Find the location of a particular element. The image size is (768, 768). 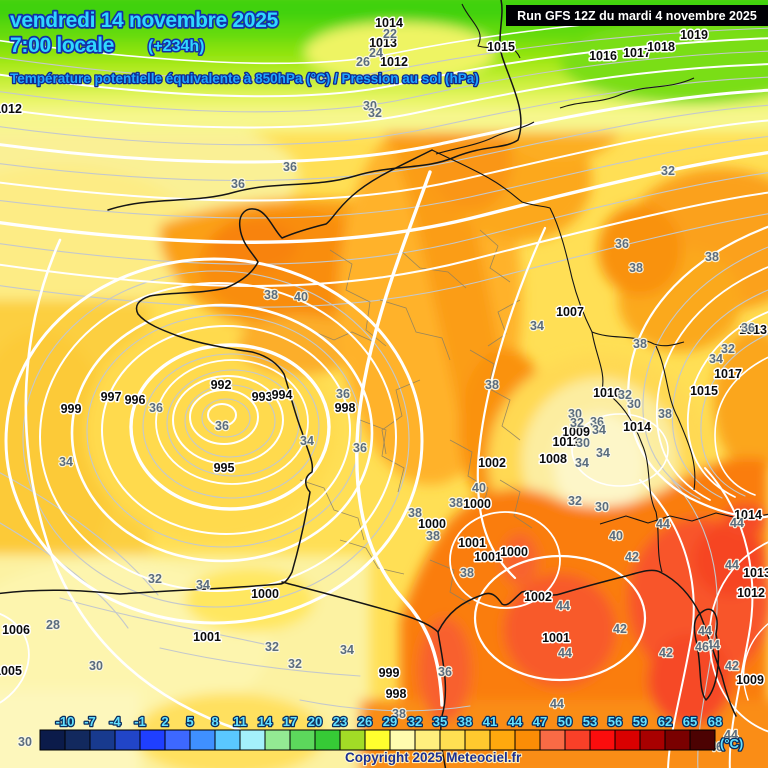

scale-value: 62 is located at coordinates (665, 721).